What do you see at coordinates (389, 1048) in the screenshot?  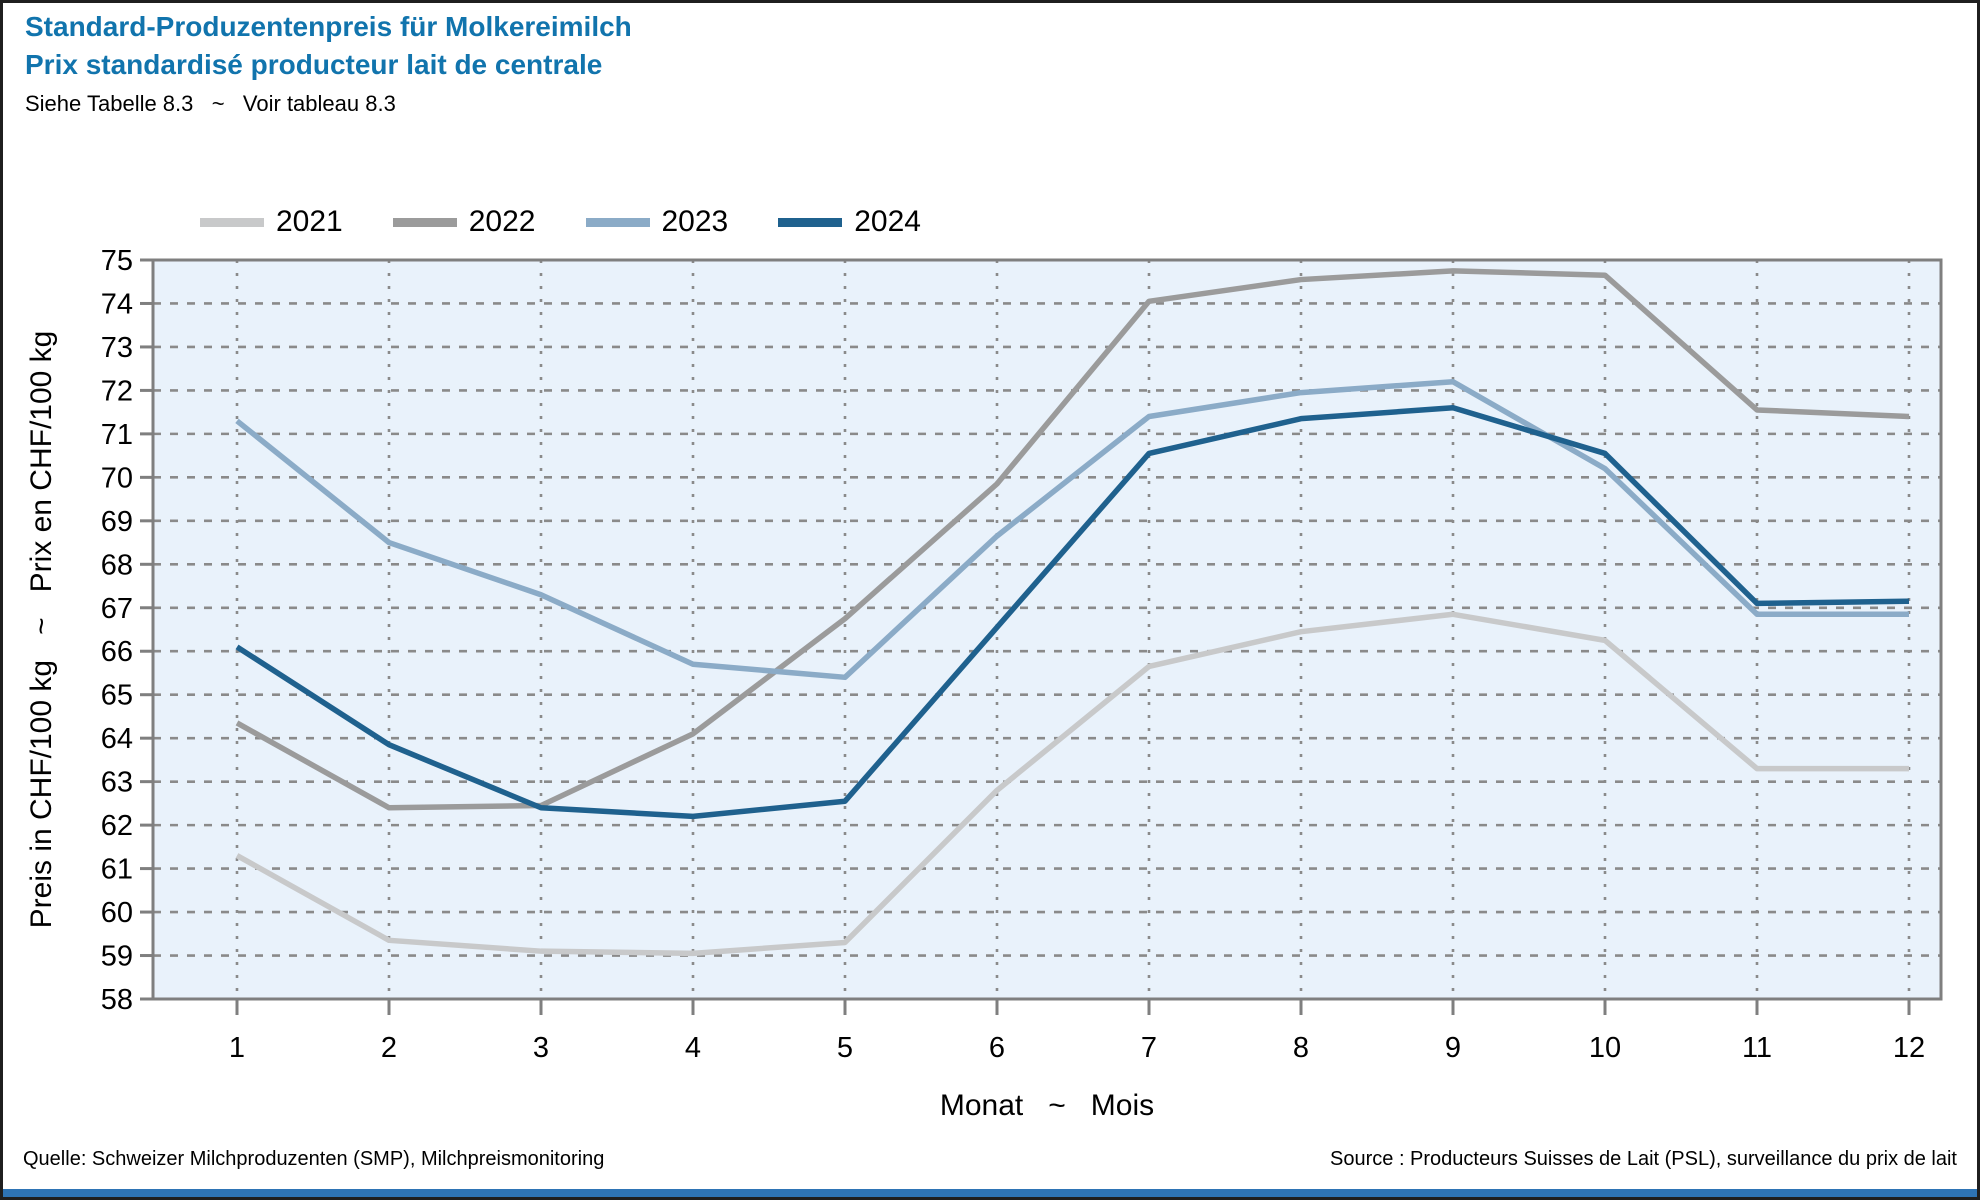 I see `x-tick-label: 2` at bounding box center [389, 1048].